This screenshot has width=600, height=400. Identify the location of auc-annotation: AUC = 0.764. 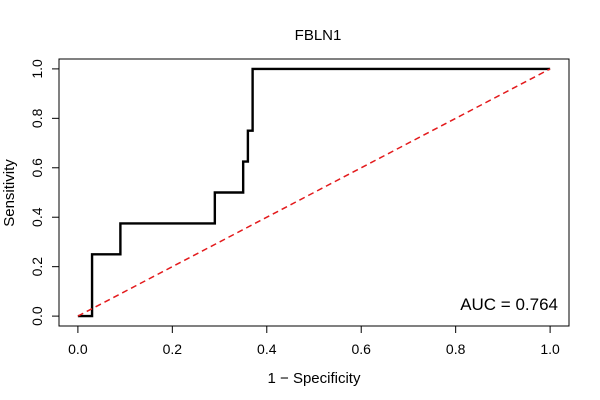
(509, 304).